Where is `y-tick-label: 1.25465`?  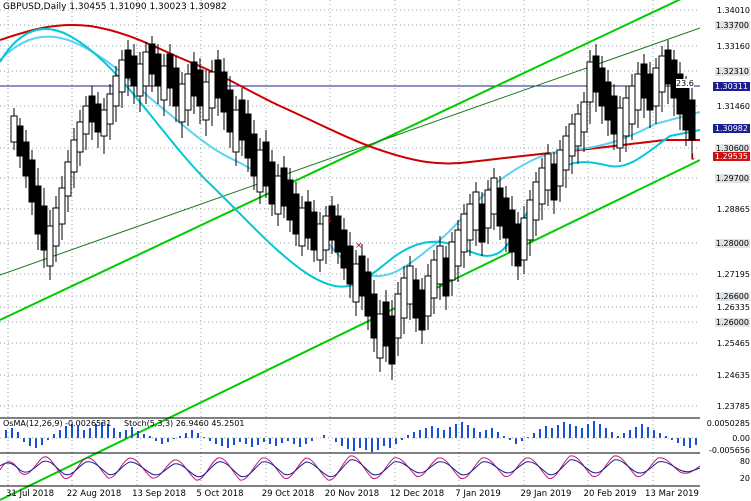 y-tick-label: 1.25465 is located at coordinates (733, 343).